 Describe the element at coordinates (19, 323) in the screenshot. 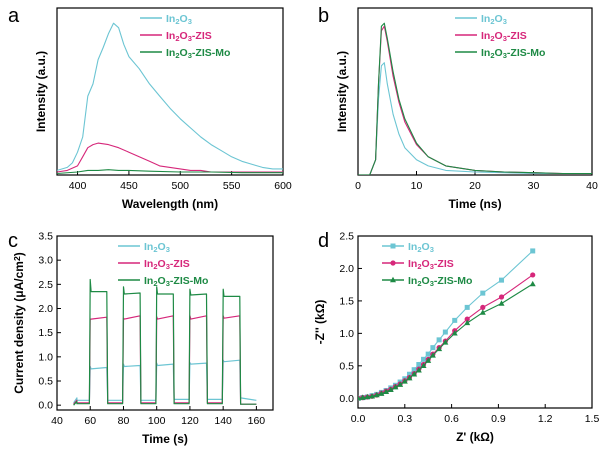

I see `y-axis-label: Current density (μA/cm2)` at that location.